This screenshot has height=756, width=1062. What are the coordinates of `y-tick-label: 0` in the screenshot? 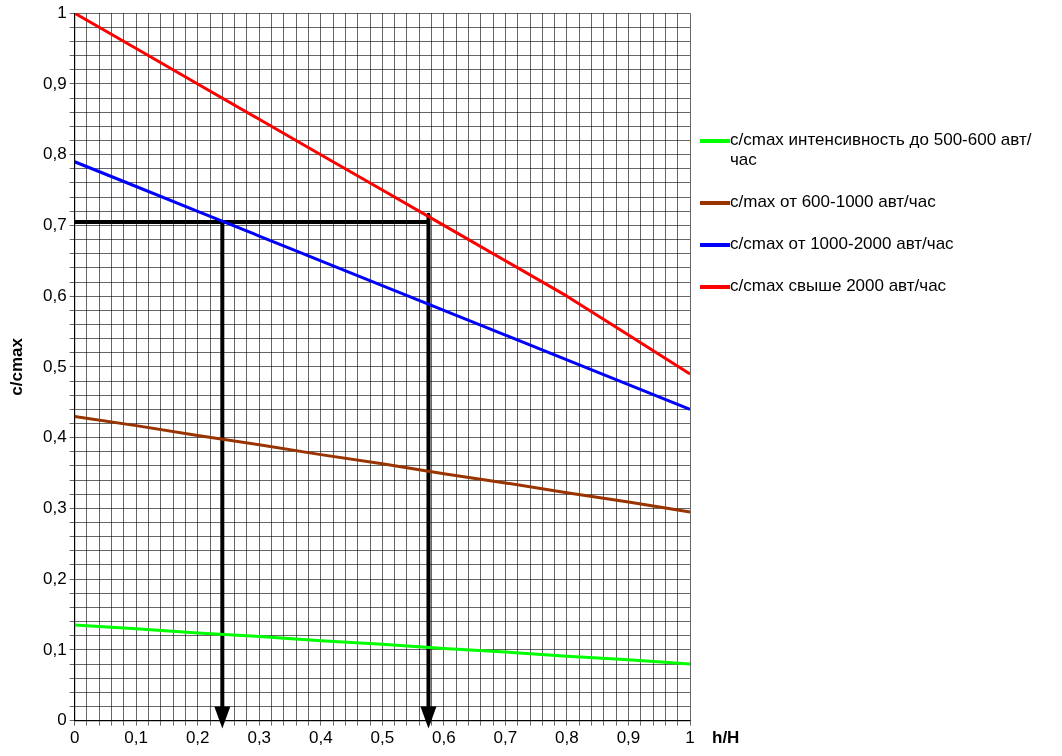 It's located at (62, 720).